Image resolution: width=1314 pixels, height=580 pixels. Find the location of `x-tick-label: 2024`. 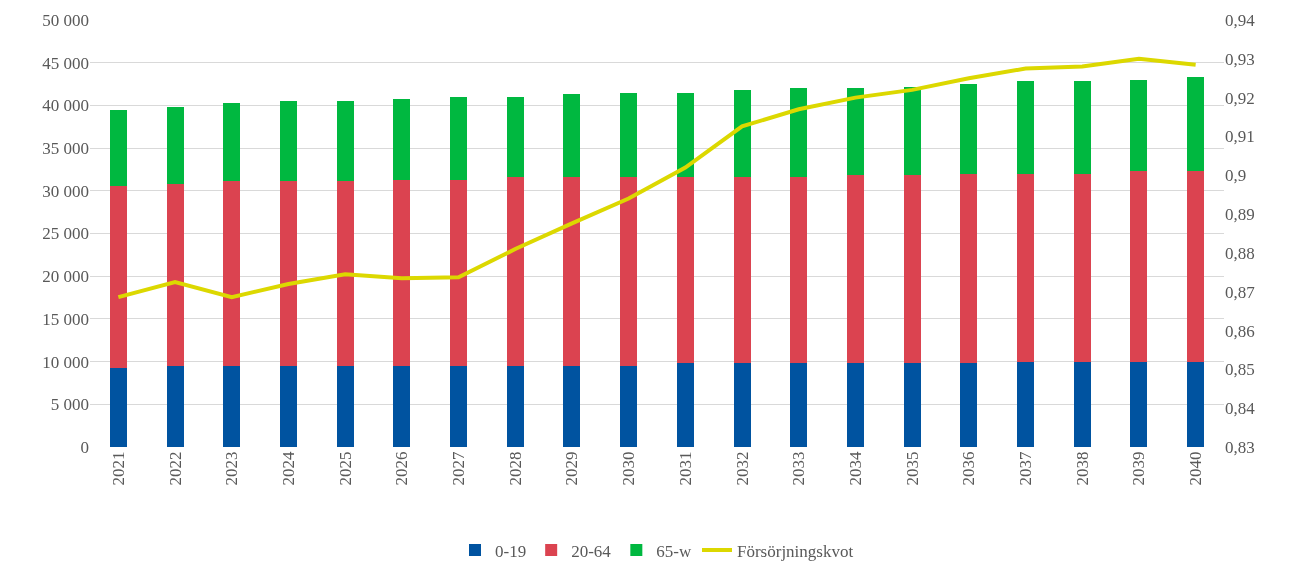

x-tick-label: 2024 is located at coordinates (288, 468).